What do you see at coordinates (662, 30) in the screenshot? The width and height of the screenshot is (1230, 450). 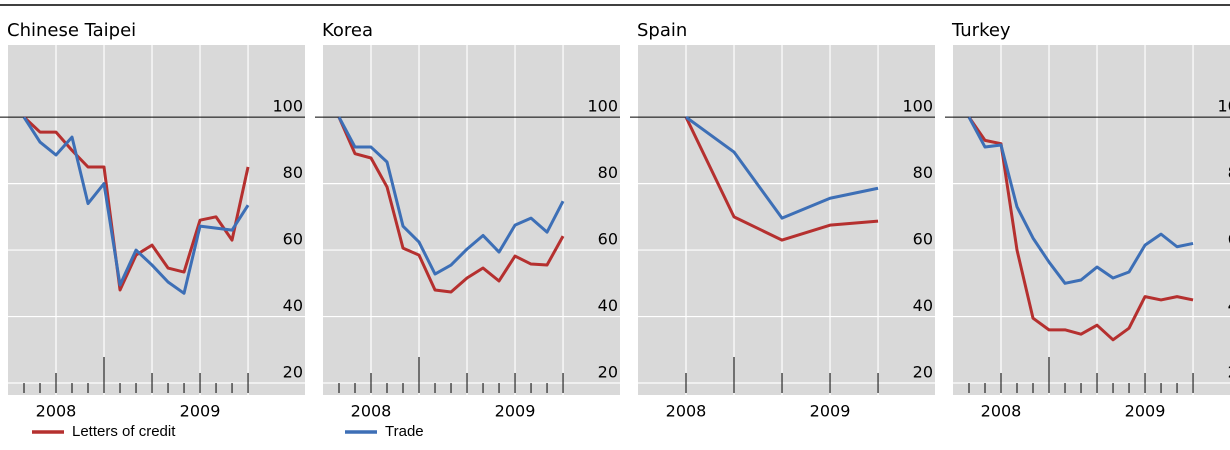 I see `panel-title: Spain` at bounding box center [662, 30].